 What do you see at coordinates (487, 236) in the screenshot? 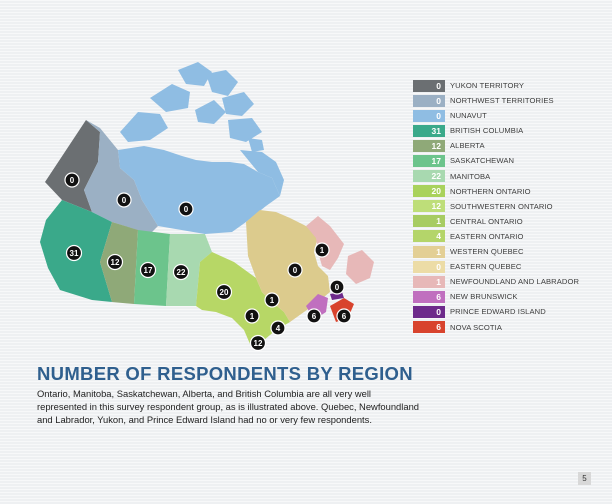
I see `legend-label: EASTERN ONTARIO` at bounding box center [487, 236].